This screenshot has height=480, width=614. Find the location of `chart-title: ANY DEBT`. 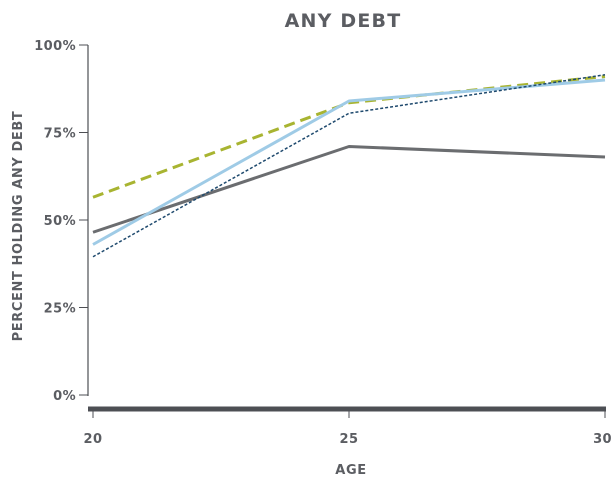

chart-title: ANY DEBT is located at coordinates (343, 21).